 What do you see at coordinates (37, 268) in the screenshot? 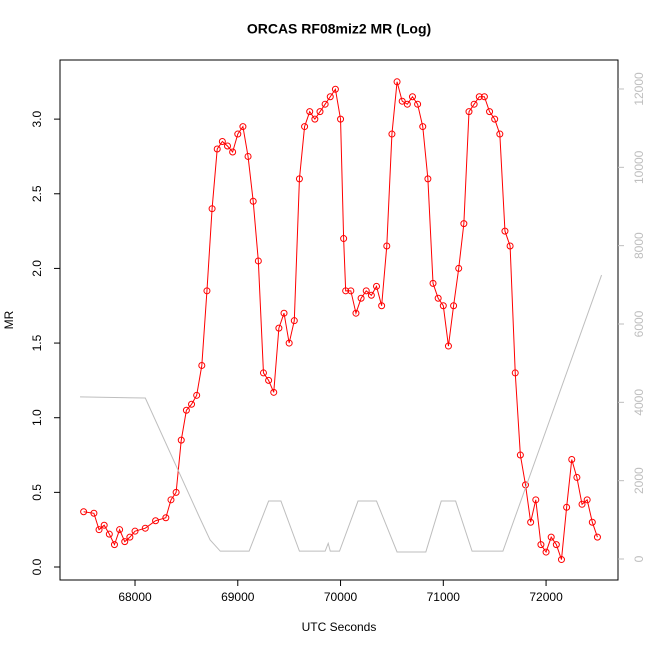
I see `y-tick-label: 2.0` at bounding box center [37, 268].